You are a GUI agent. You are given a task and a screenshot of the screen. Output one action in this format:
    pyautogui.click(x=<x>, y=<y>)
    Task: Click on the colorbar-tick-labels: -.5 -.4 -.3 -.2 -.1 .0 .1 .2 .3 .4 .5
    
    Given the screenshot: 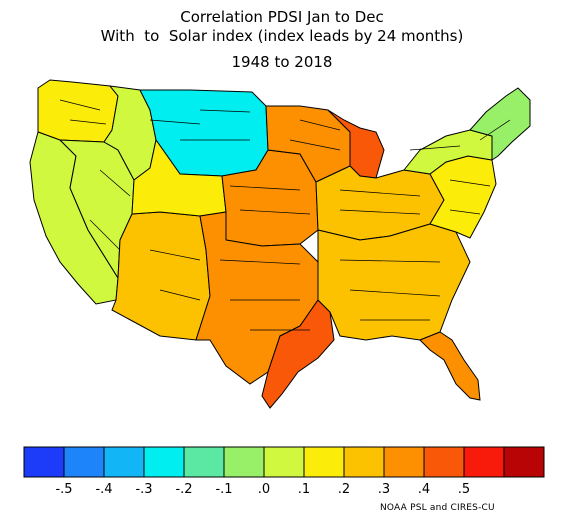 What is the action you would take?
    pyautogui.click(x=262, y=489)
    